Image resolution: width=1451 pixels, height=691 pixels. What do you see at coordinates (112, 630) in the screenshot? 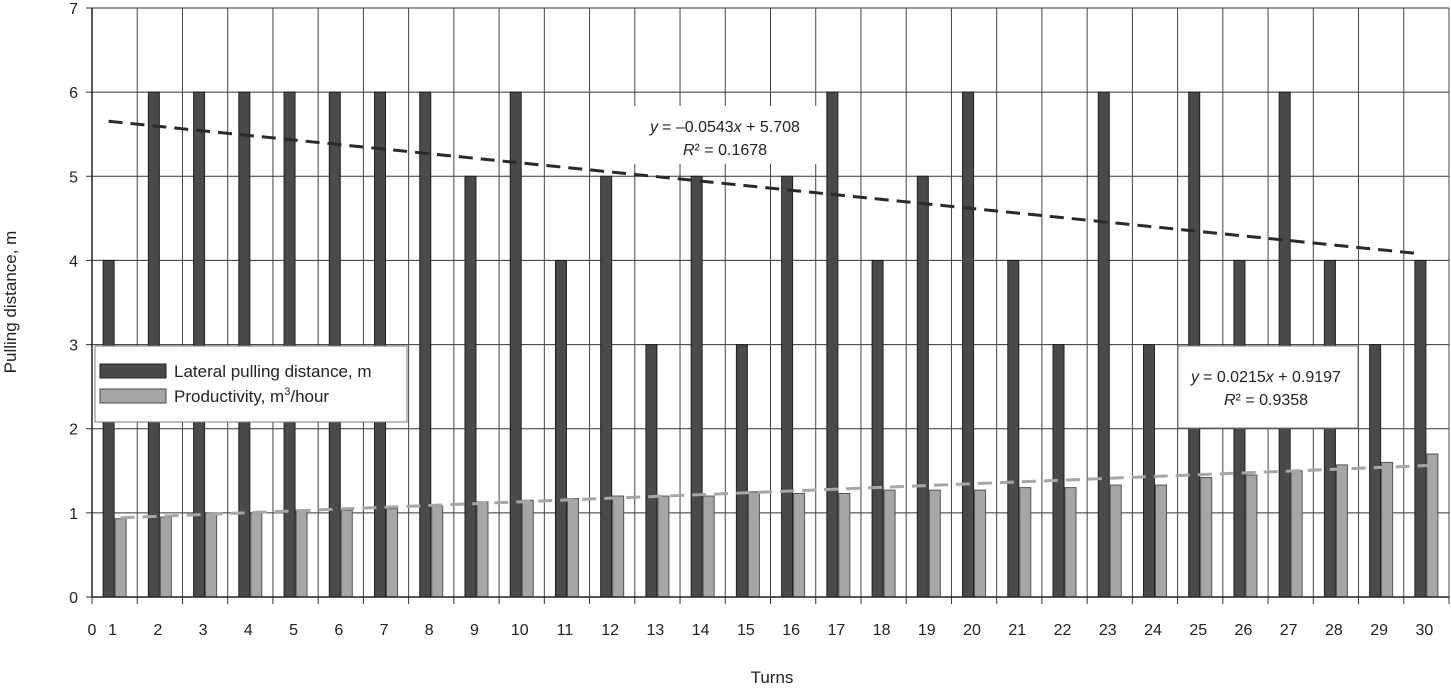
I see `x-tick-label: 1` at bounding box center [112, 630].